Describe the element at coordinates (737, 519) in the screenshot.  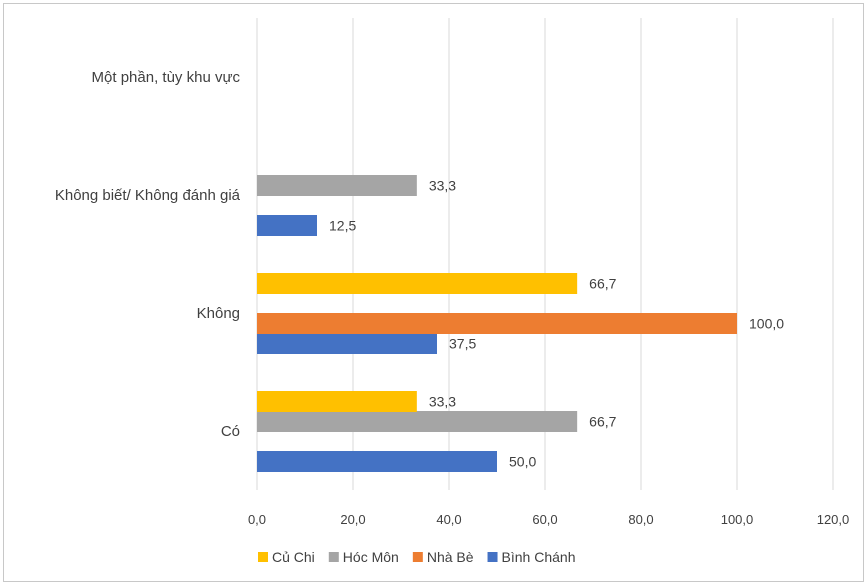
I see `x-tick-label: 100,0` at that location.